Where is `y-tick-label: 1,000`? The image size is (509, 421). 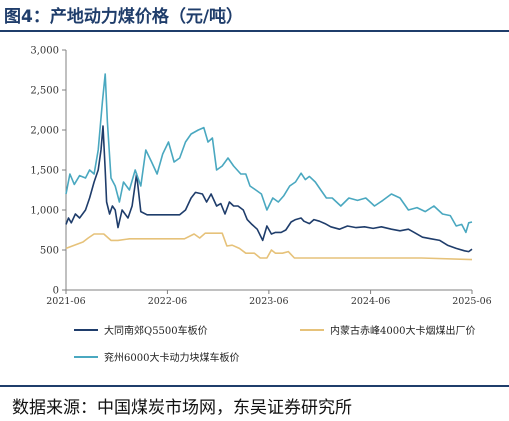
y-tick-label: 1,000 is located at coordinates (44, 211).